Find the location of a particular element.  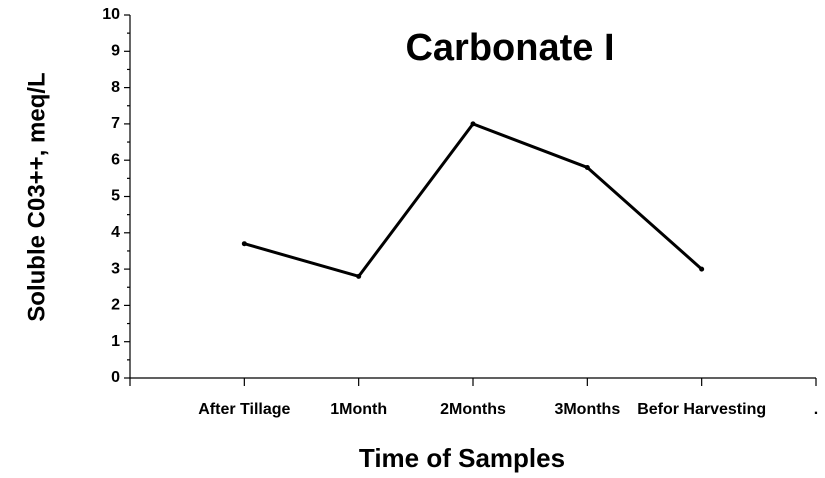

y-tick-label: 2 is located at coordinates (115, 305).